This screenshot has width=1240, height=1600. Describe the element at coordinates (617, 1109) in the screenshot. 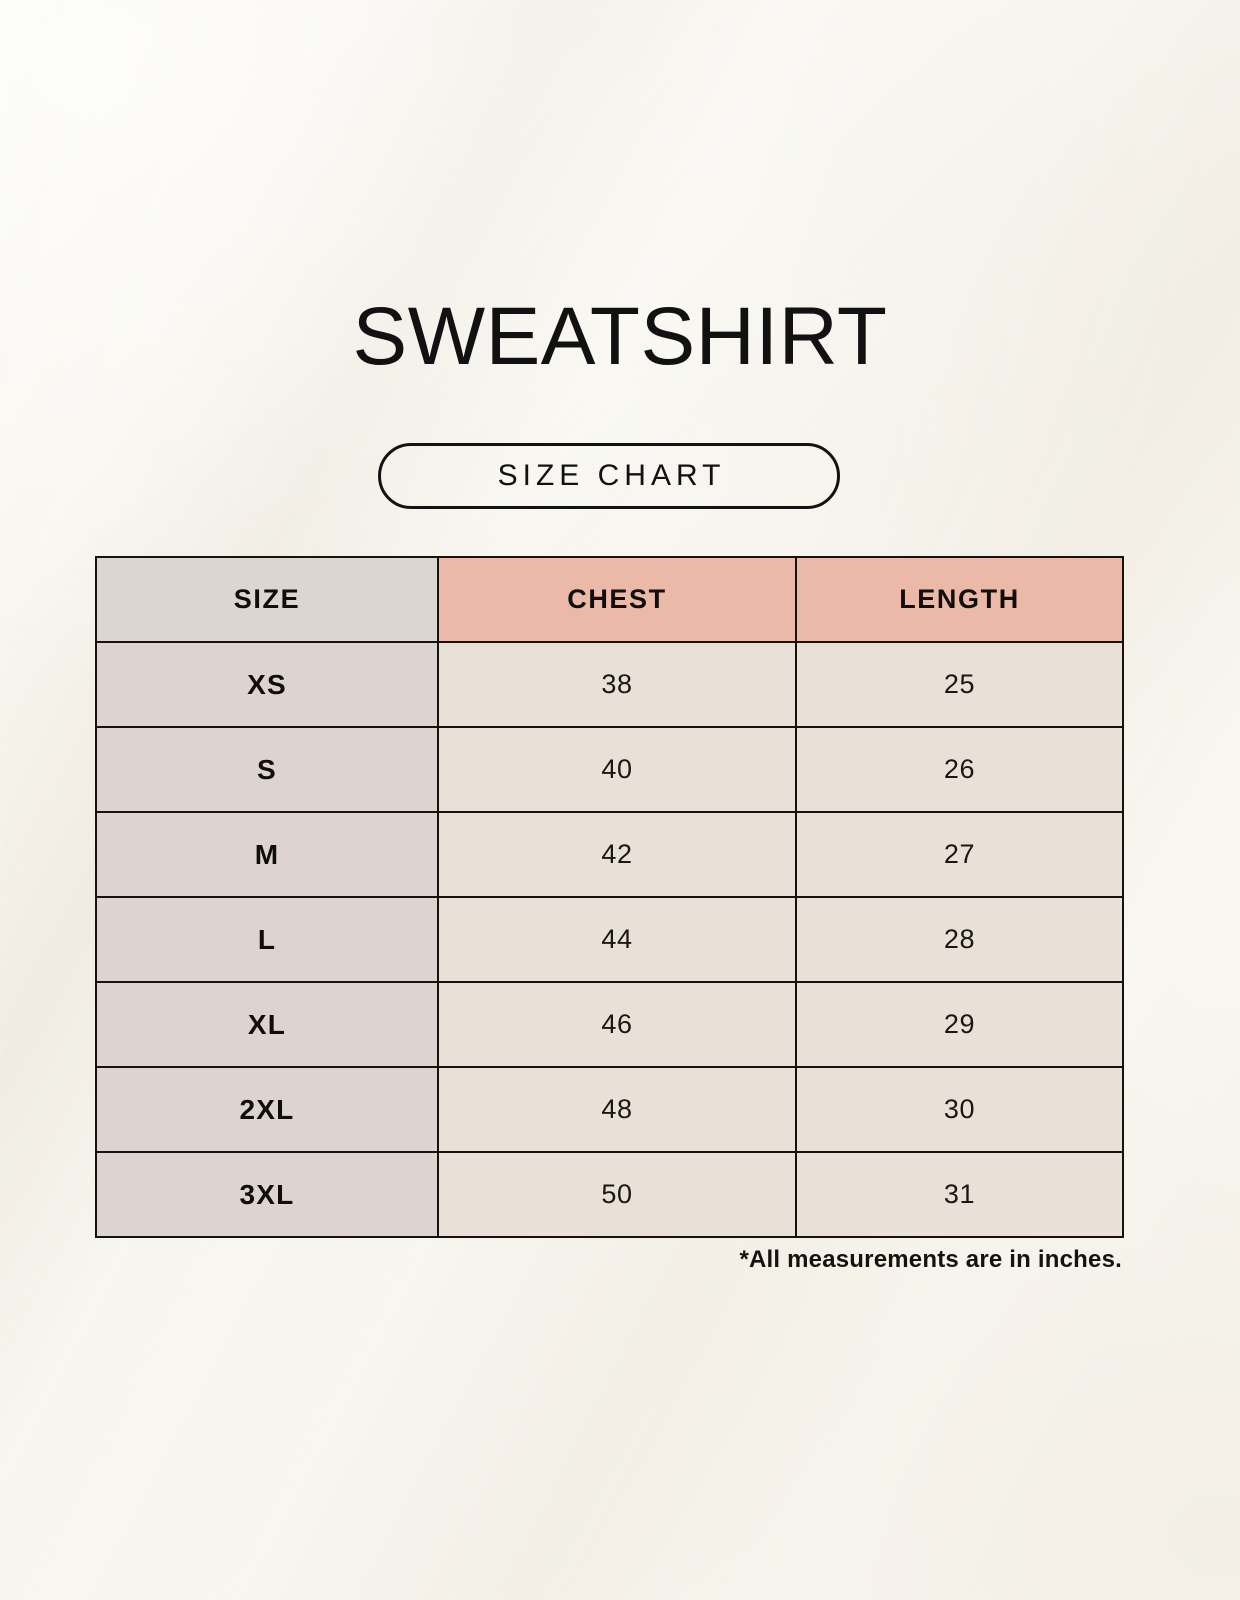

I see `cell-chest: 48` at that location.